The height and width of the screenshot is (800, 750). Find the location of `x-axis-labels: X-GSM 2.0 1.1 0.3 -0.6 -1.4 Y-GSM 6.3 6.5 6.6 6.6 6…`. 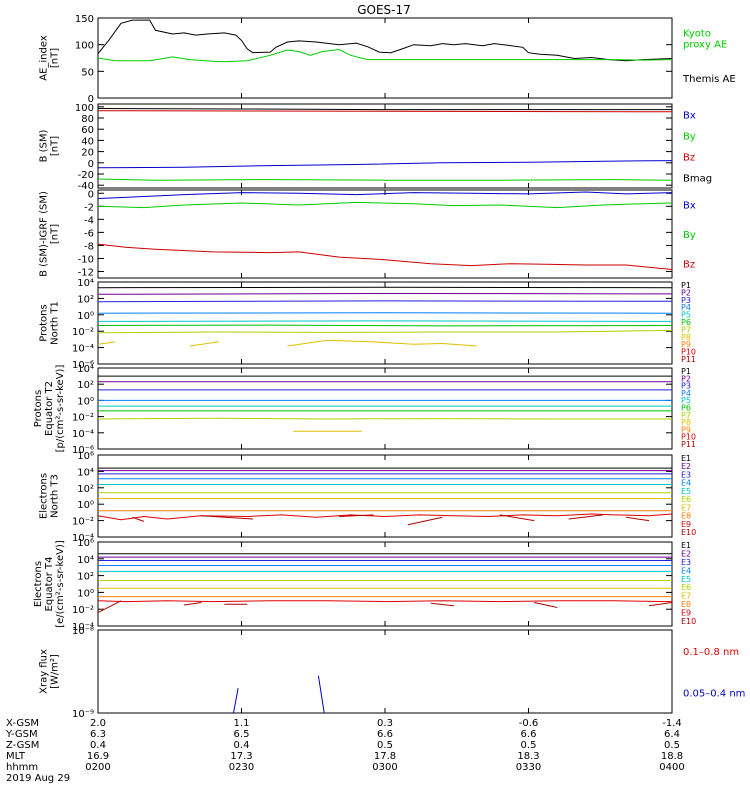

x-axis-labels: X-GSM 2.0 1.1 0.3 -0.6 -1.4 Y-GSM 6.3 6.5 6.6 6.6 6… is located at coordinates (345, 751).